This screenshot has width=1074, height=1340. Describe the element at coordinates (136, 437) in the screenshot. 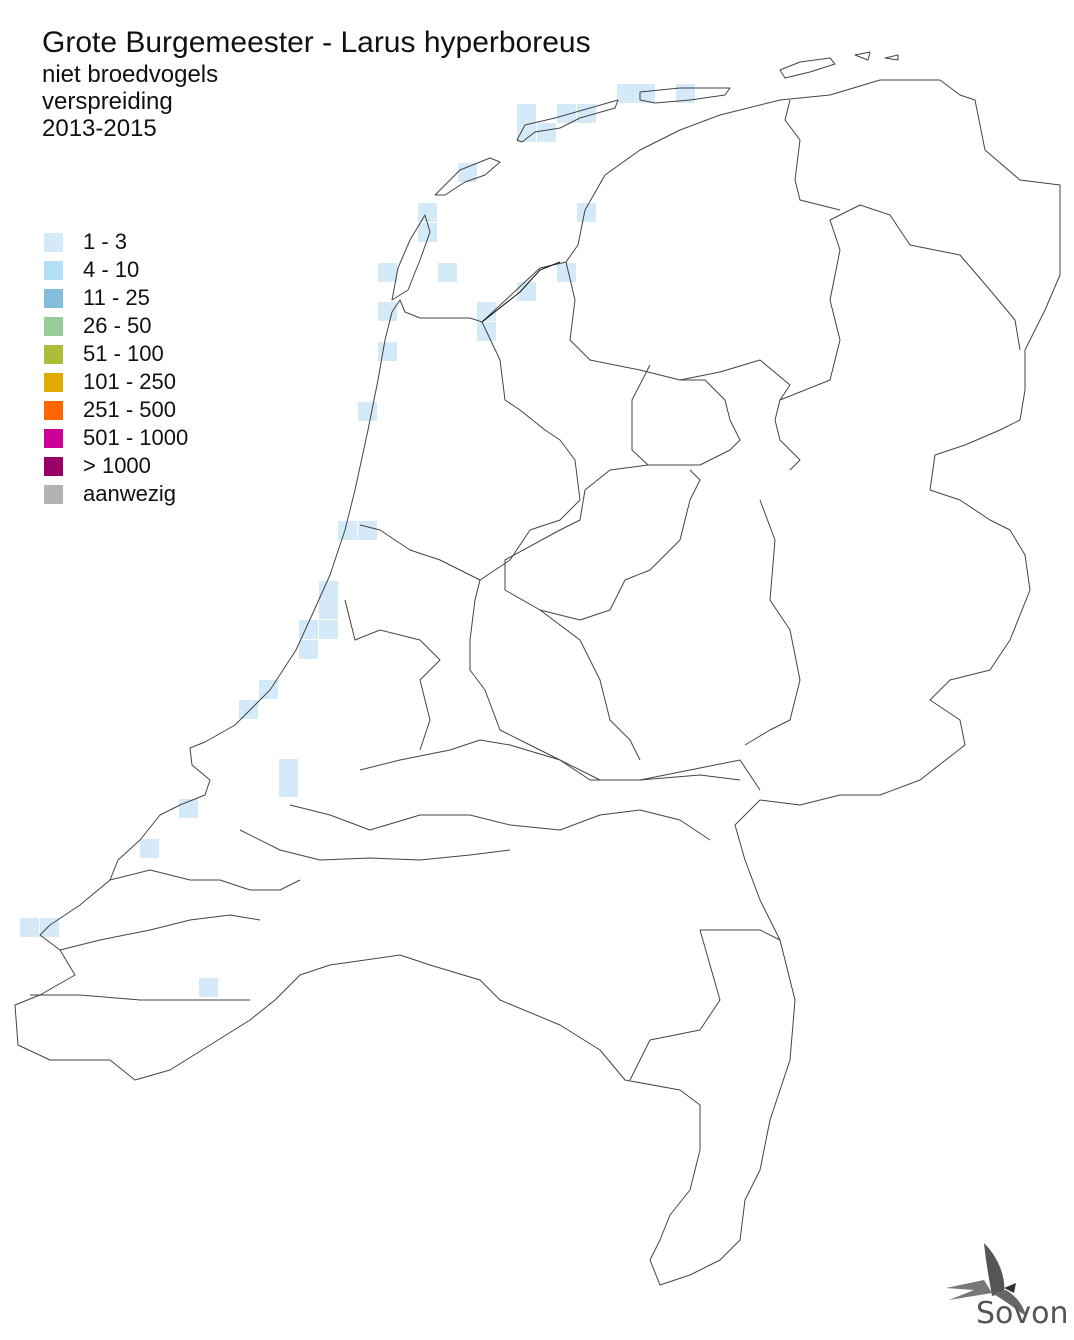

I see `legend-label: 501 - 1000` at that location.